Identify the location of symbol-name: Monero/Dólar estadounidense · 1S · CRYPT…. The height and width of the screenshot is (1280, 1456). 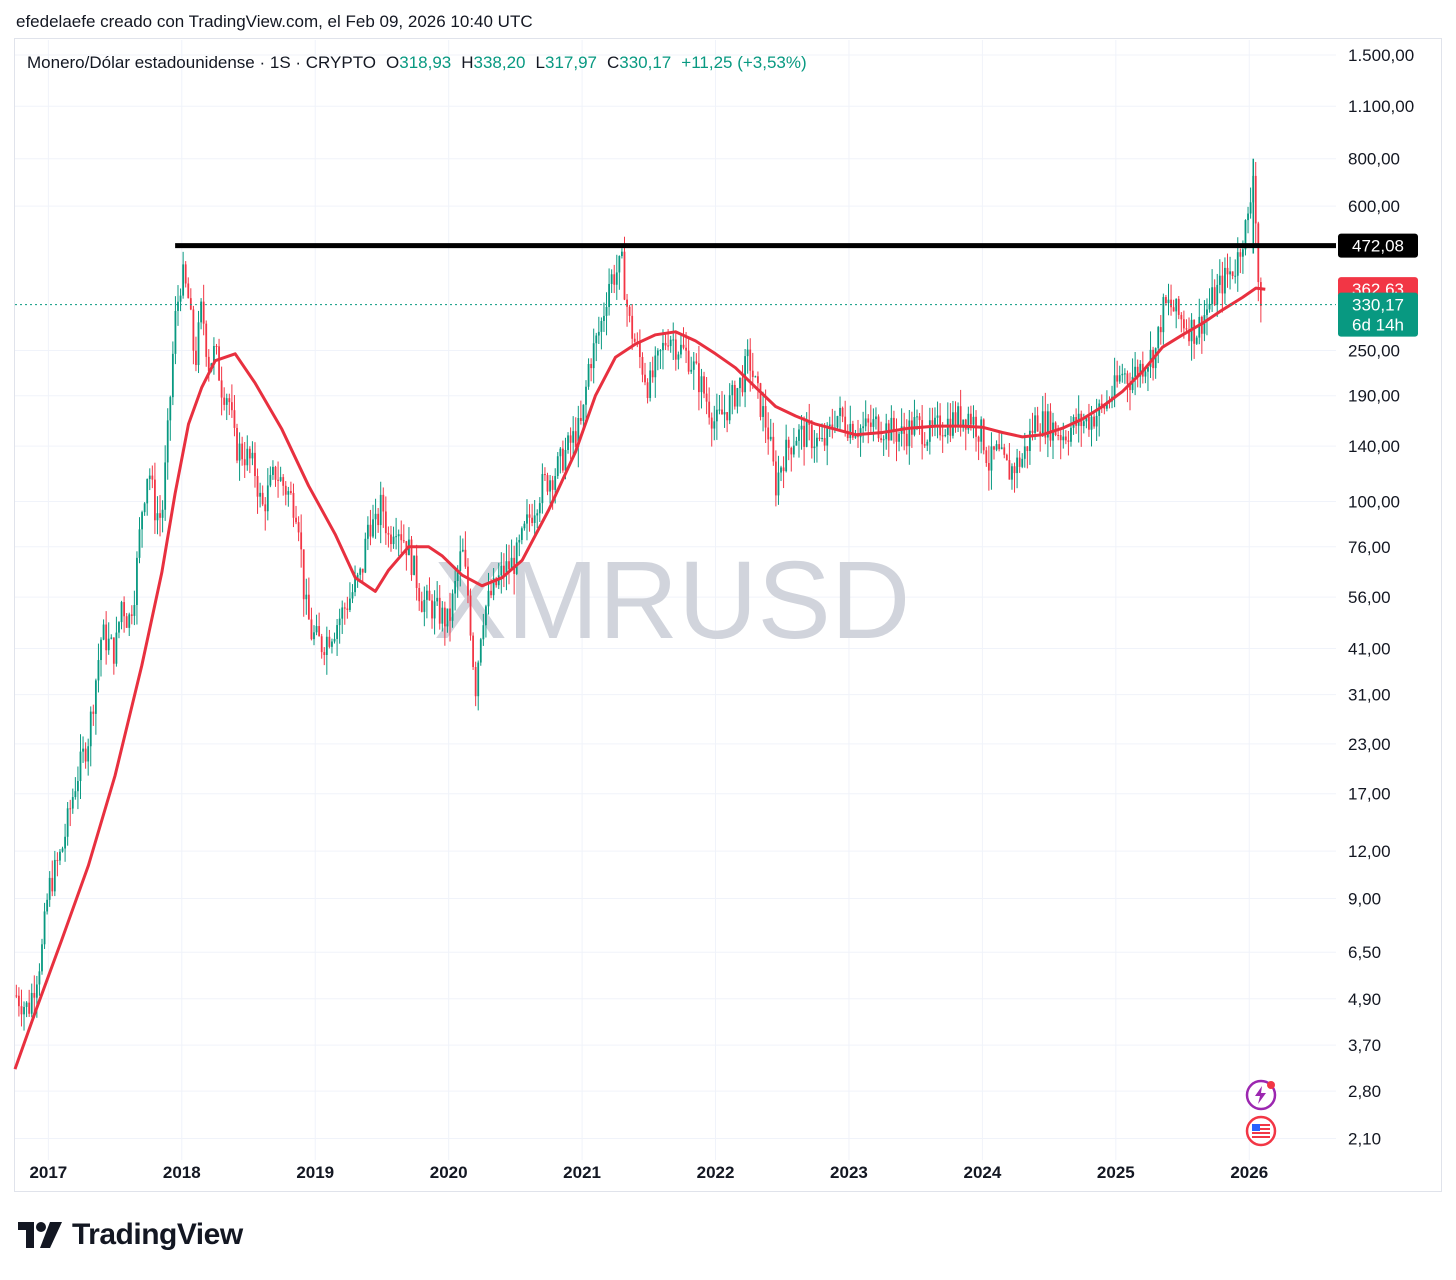
(201, 62).